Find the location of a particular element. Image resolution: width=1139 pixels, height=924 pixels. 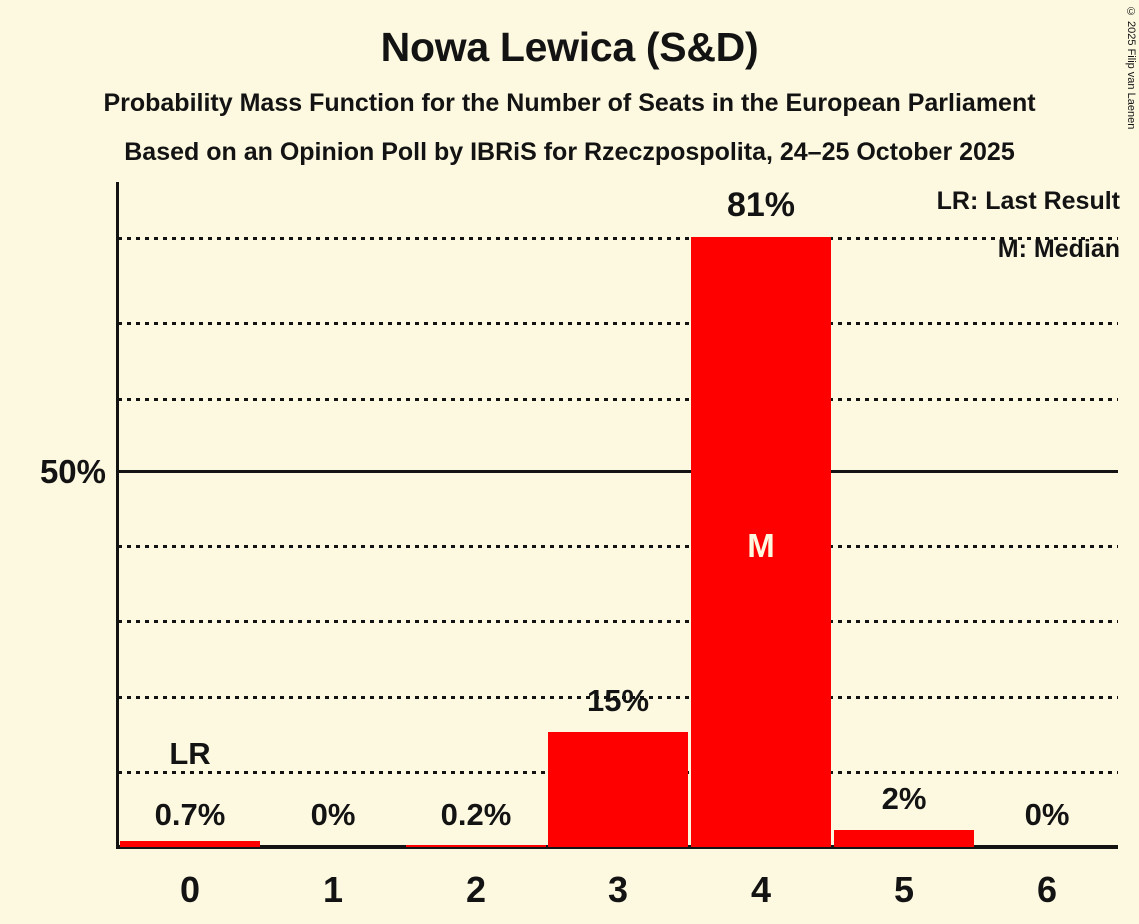

last-result-marker: LR is located at coordinates (190, 753).